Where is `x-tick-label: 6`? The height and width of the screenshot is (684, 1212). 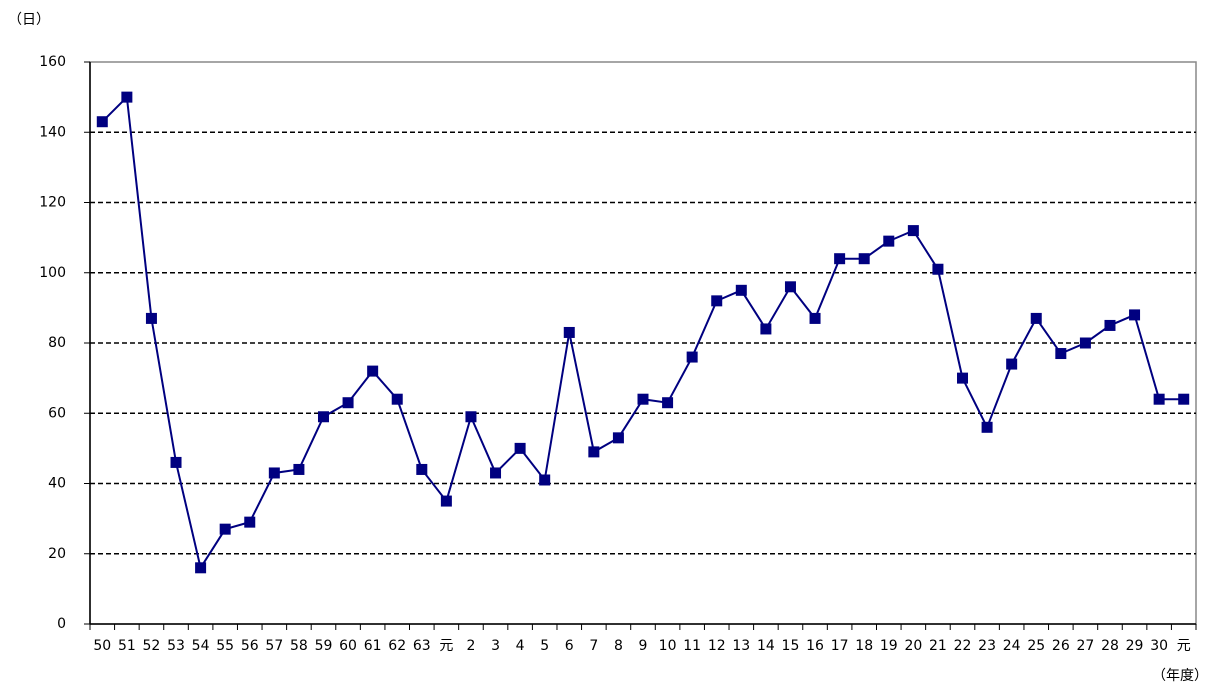
x-tick-label: 6 is located at coordinates (569, 646).